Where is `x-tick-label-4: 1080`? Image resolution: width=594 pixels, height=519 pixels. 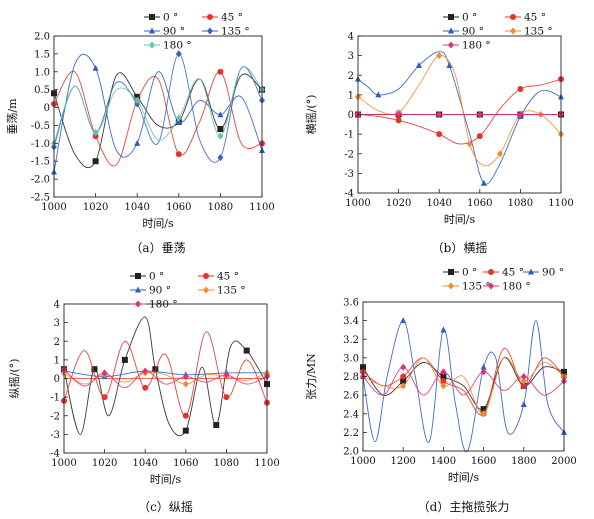
x-tick-label-4: 1080 is located at coordinates (520, 203).